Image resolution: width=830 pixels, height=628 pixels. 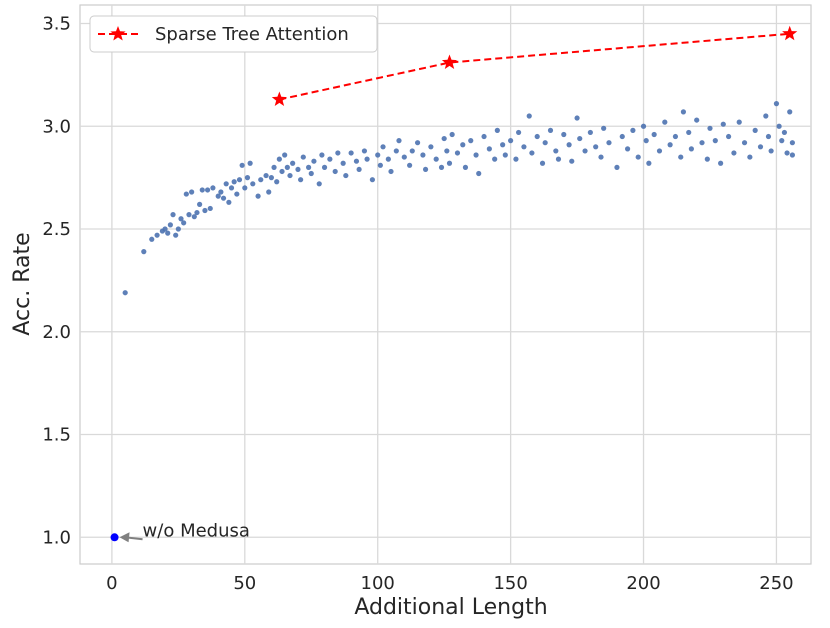 I want to click on x-tick-label: 50, so click(x=244, y=583).